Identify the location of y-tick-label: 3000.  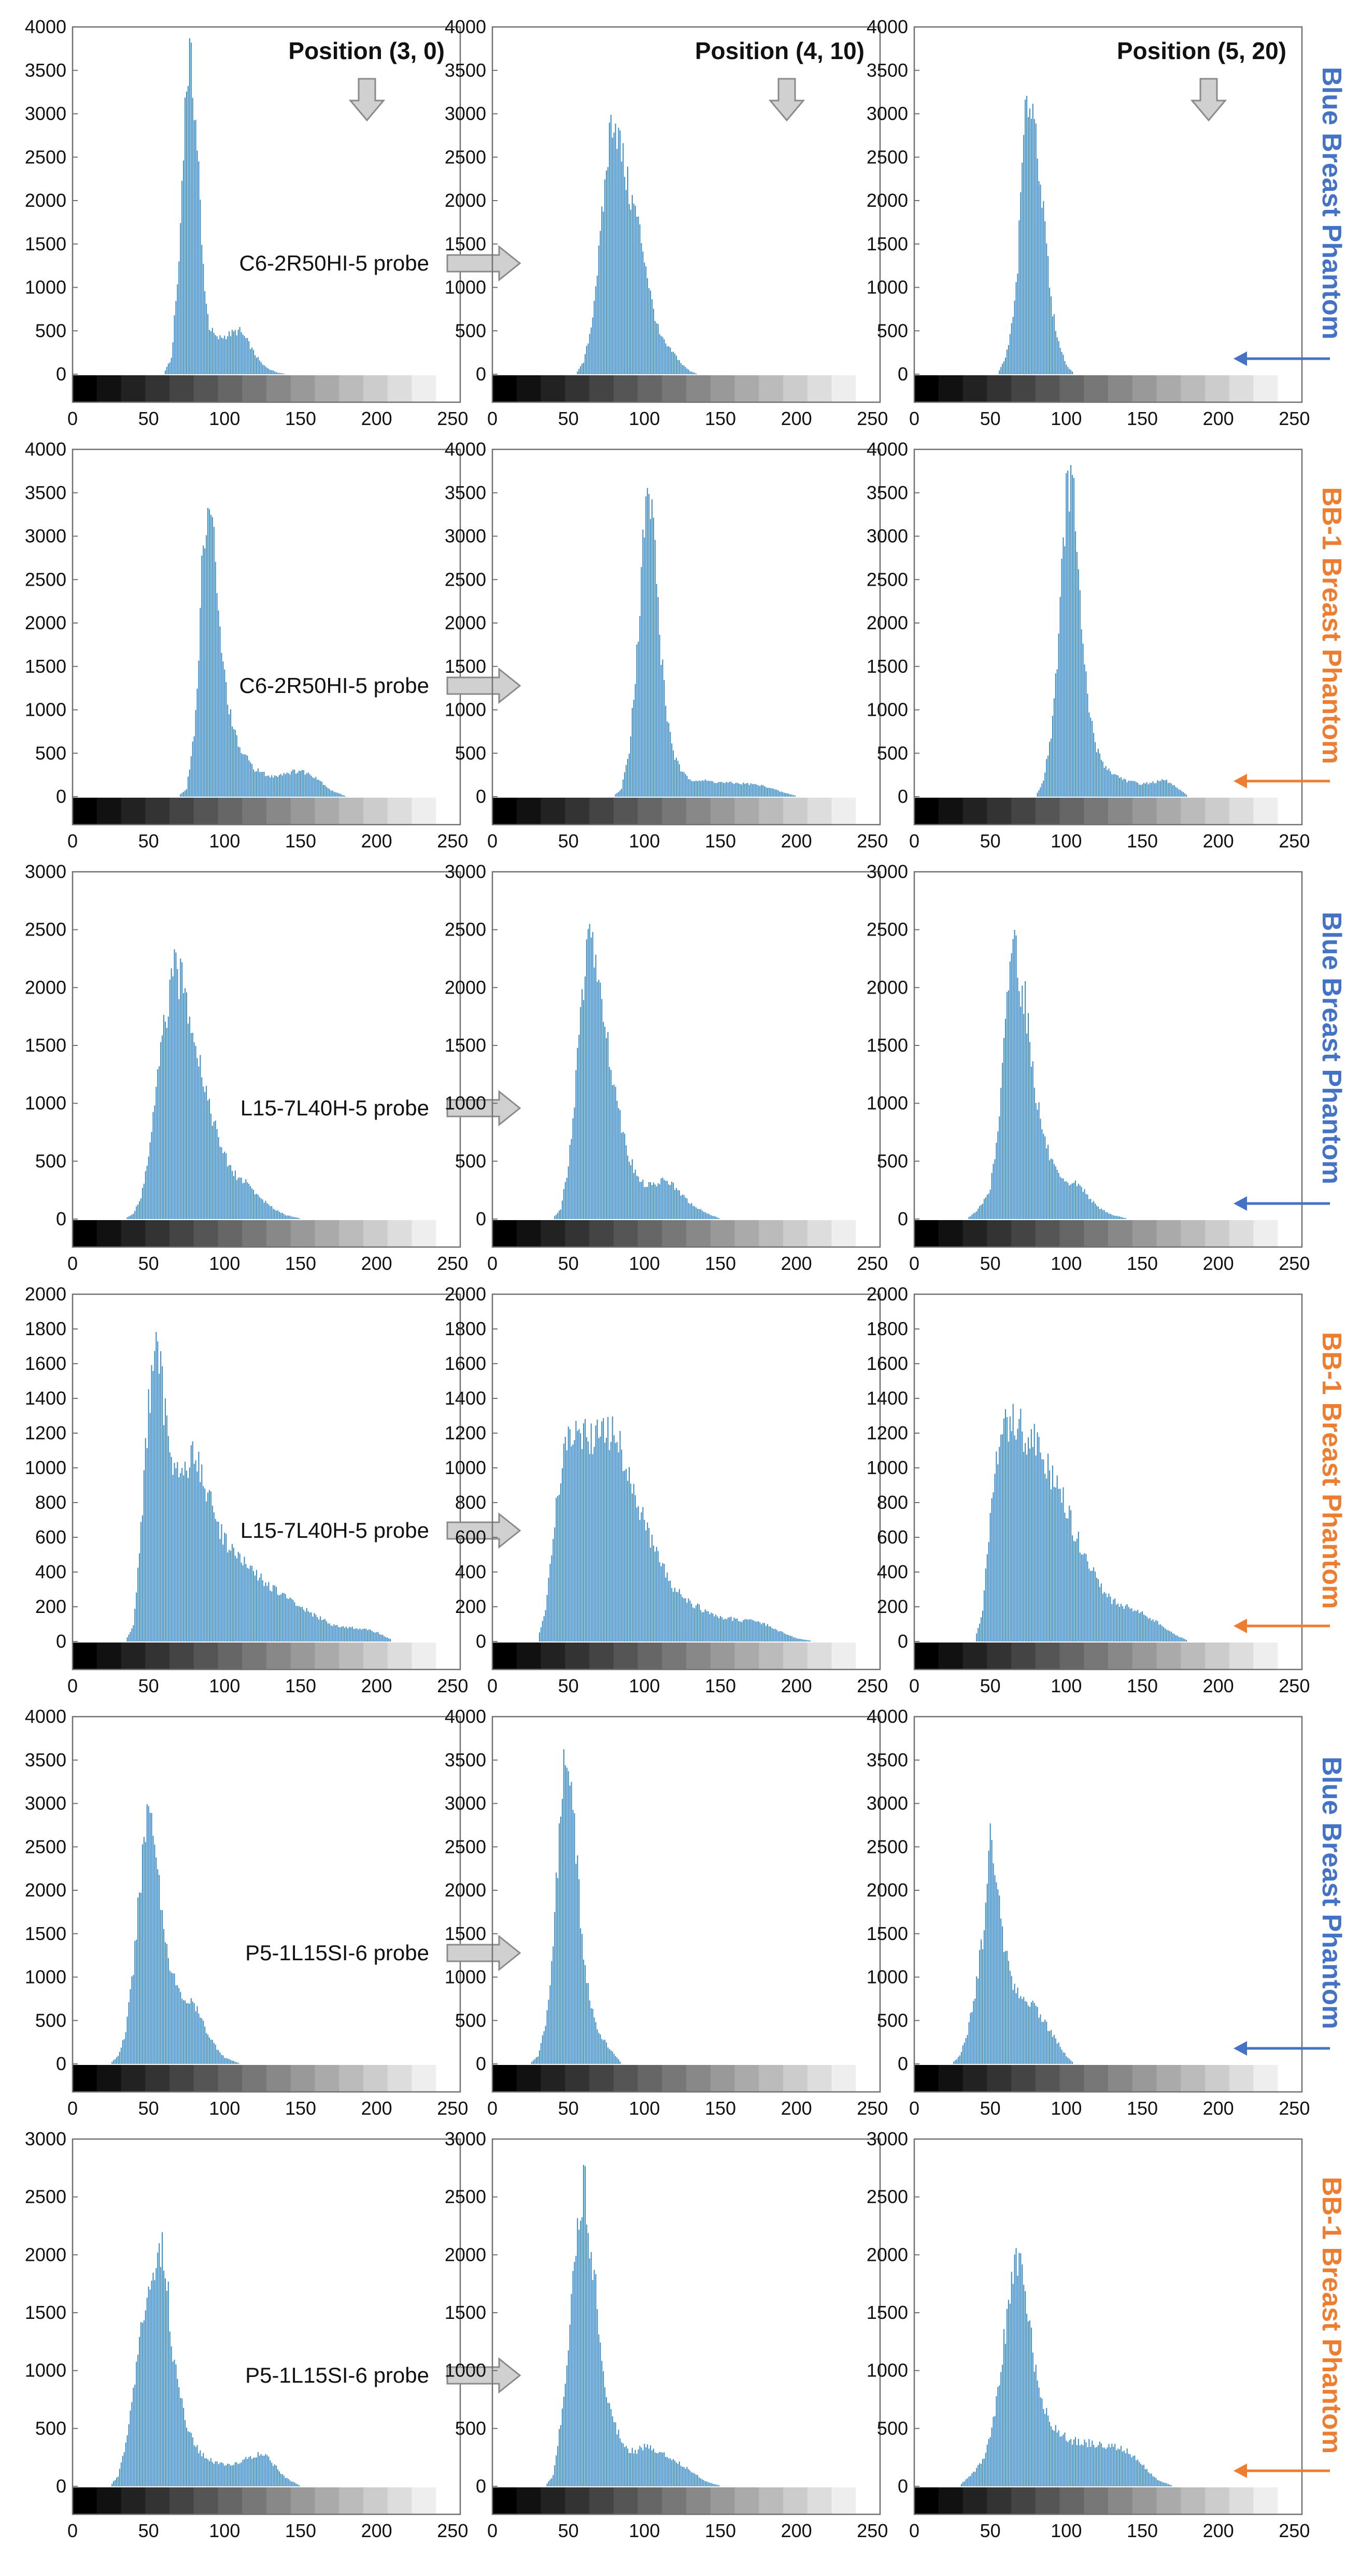
(888, 2138).